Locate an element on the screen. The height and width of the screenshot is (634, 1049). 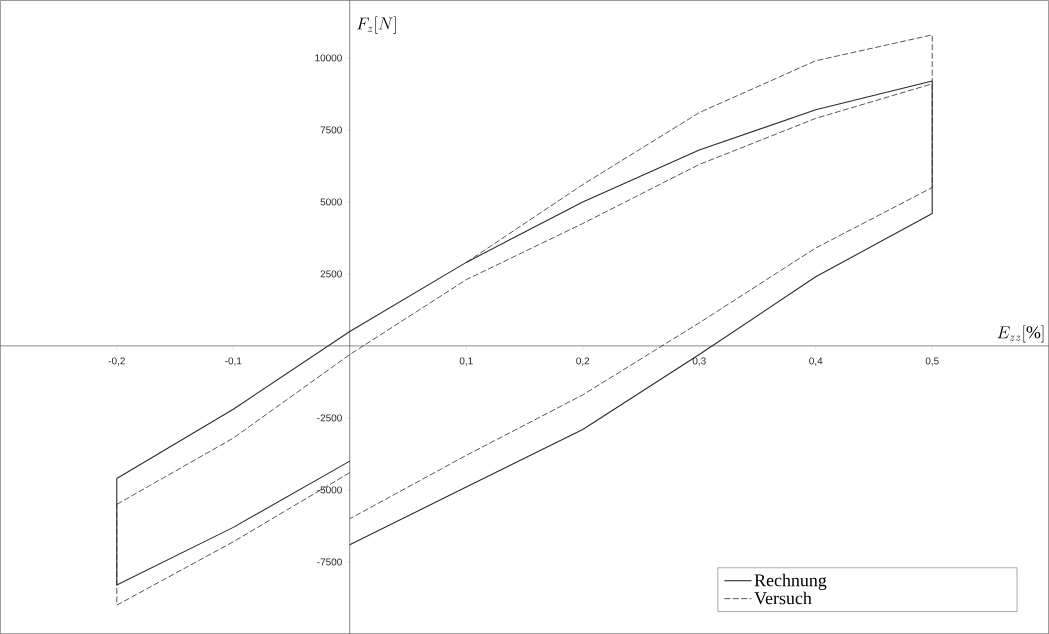
legend-label: Rechnung is located at coordinates (790, 581).